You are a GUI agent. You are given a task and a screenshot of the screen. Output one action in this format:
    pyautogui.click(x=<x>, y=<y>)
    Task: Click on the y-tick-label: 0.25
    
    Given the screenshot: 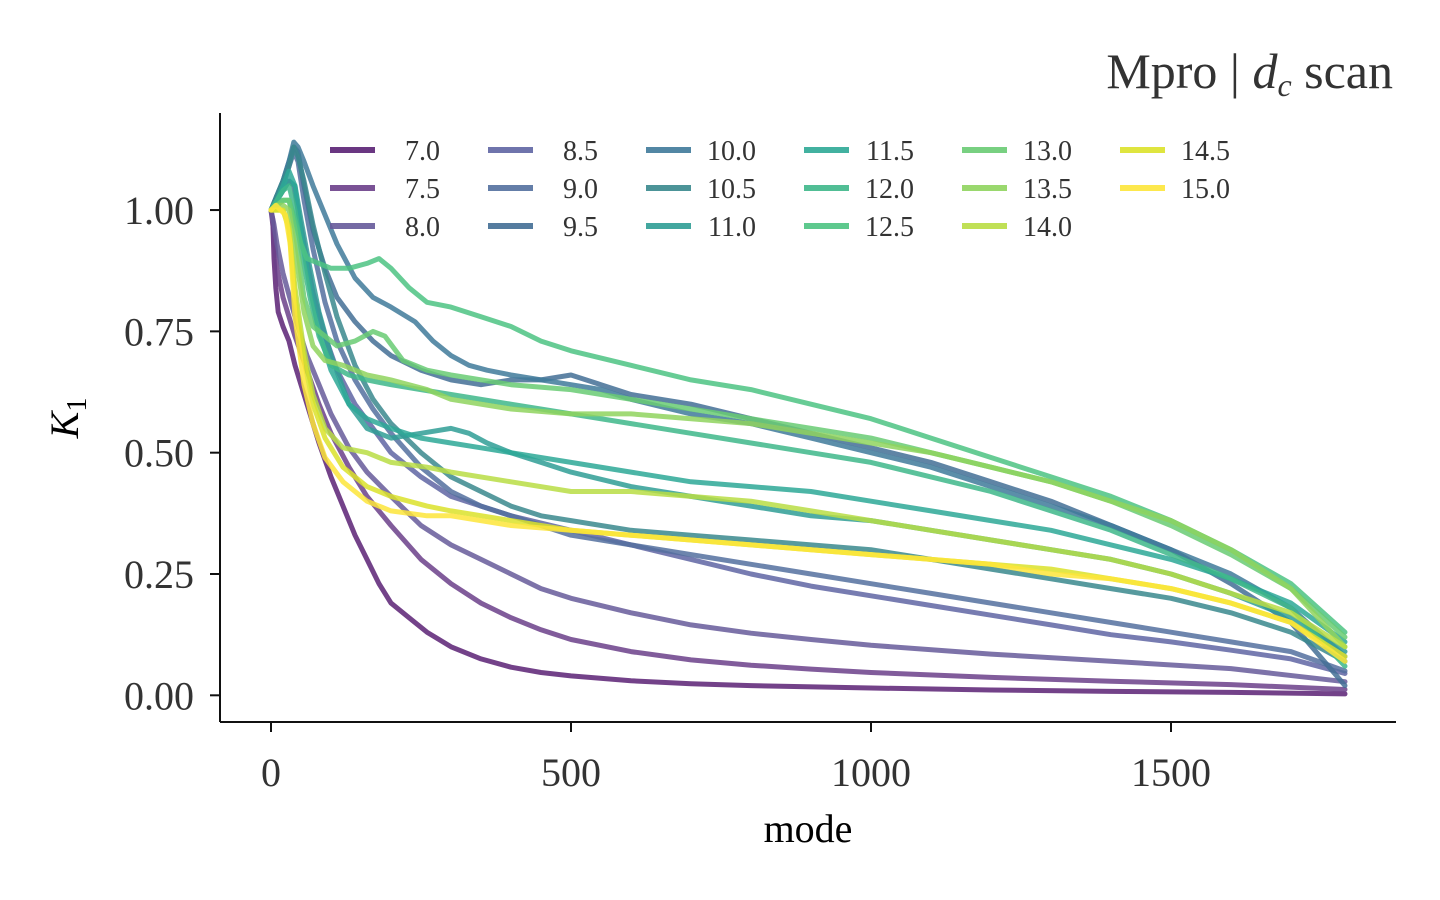 What is the action you would take?
    pyautogui.click(x=159, y=574)
    